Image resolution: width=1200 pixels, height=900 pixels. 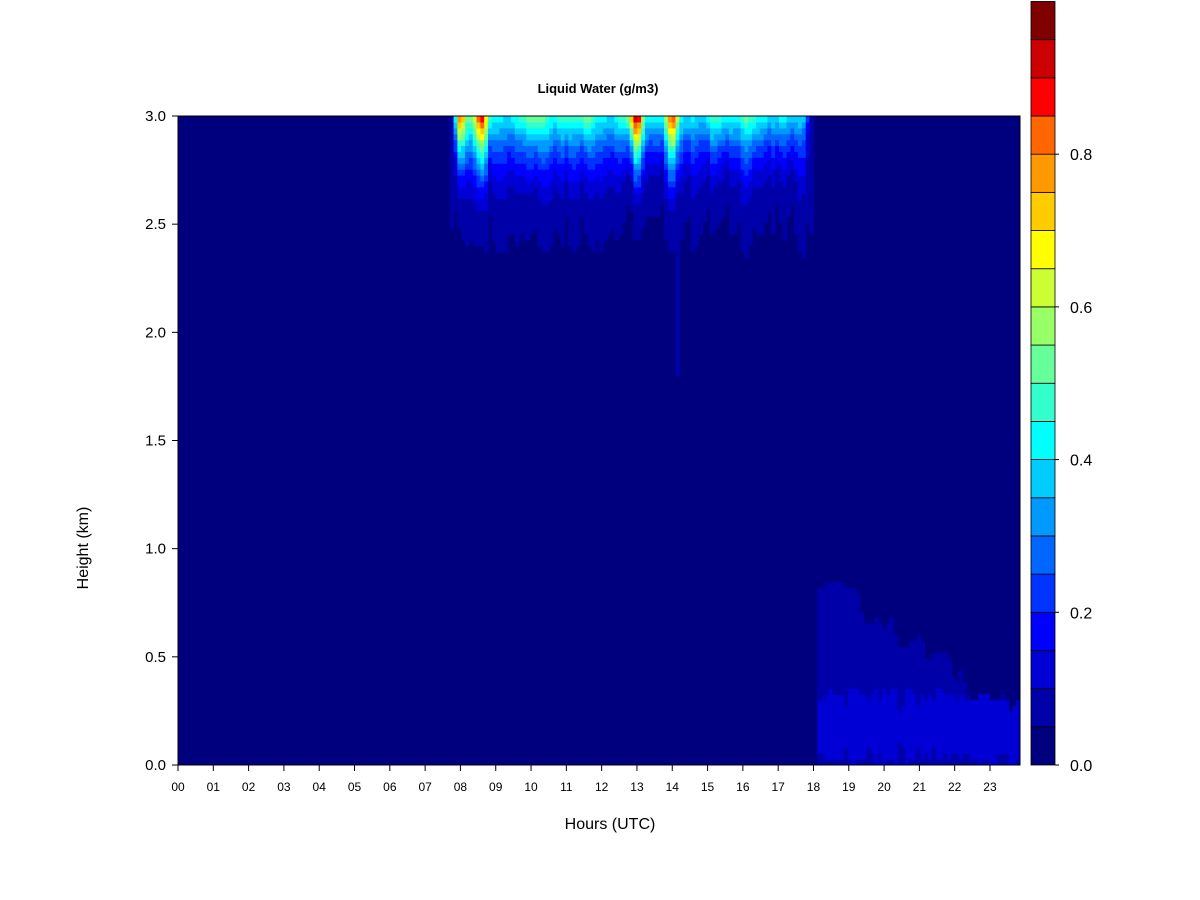 I want to click on y-axis-label: Height (km), so click(x=83, y=548).